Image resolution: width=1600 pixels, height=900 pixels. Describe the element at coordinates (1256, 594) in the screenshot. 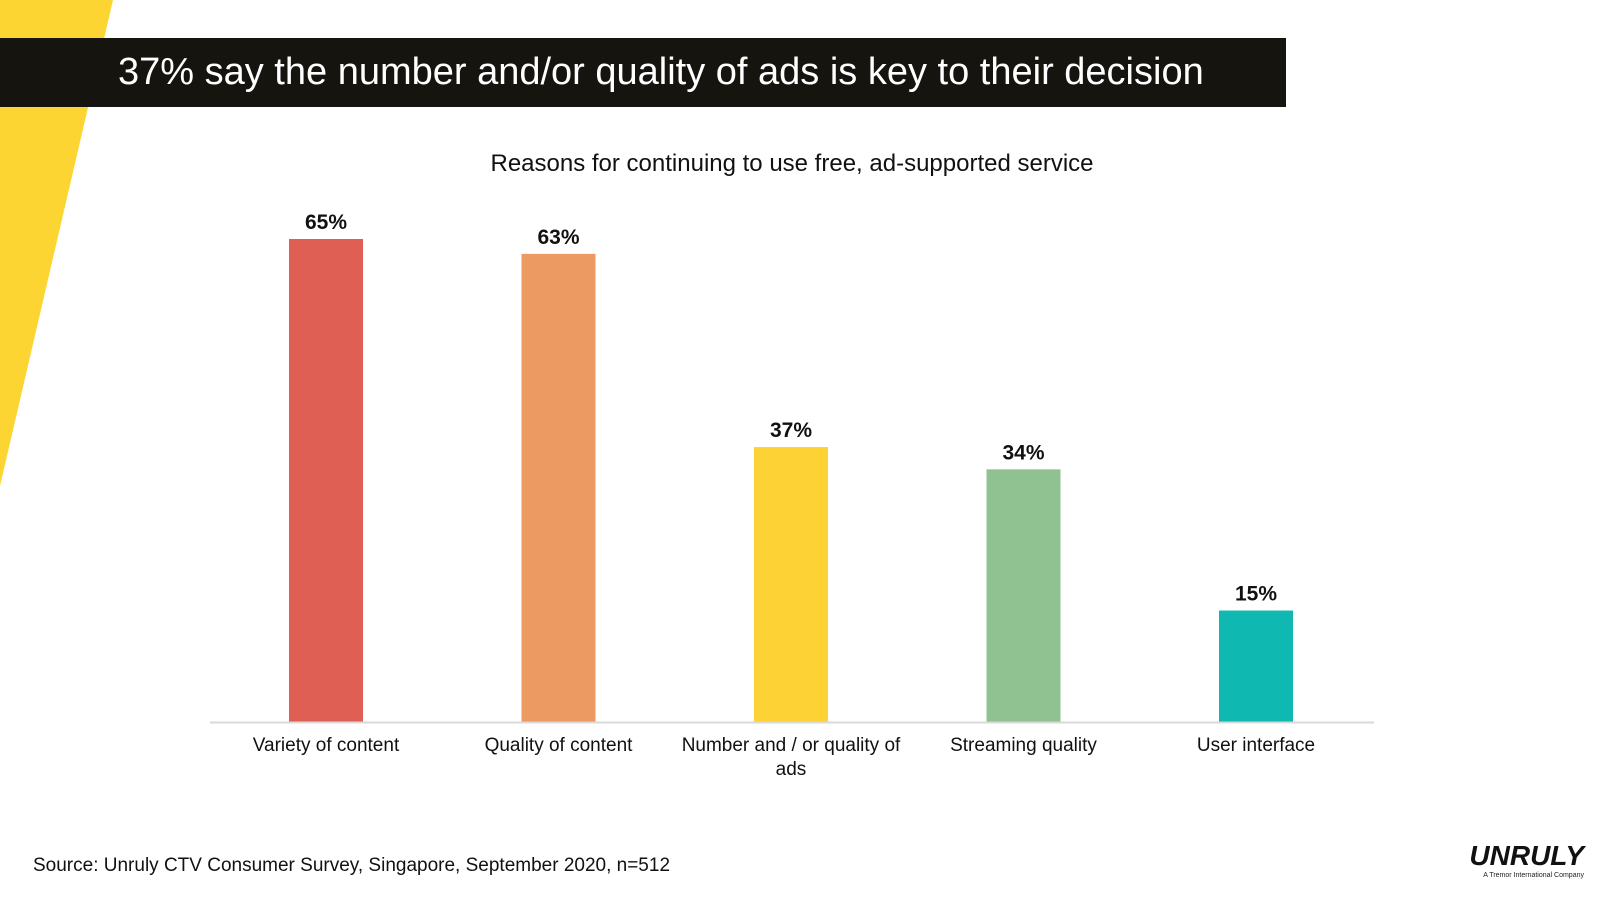

I see `data-label-5: 15%` at that location.